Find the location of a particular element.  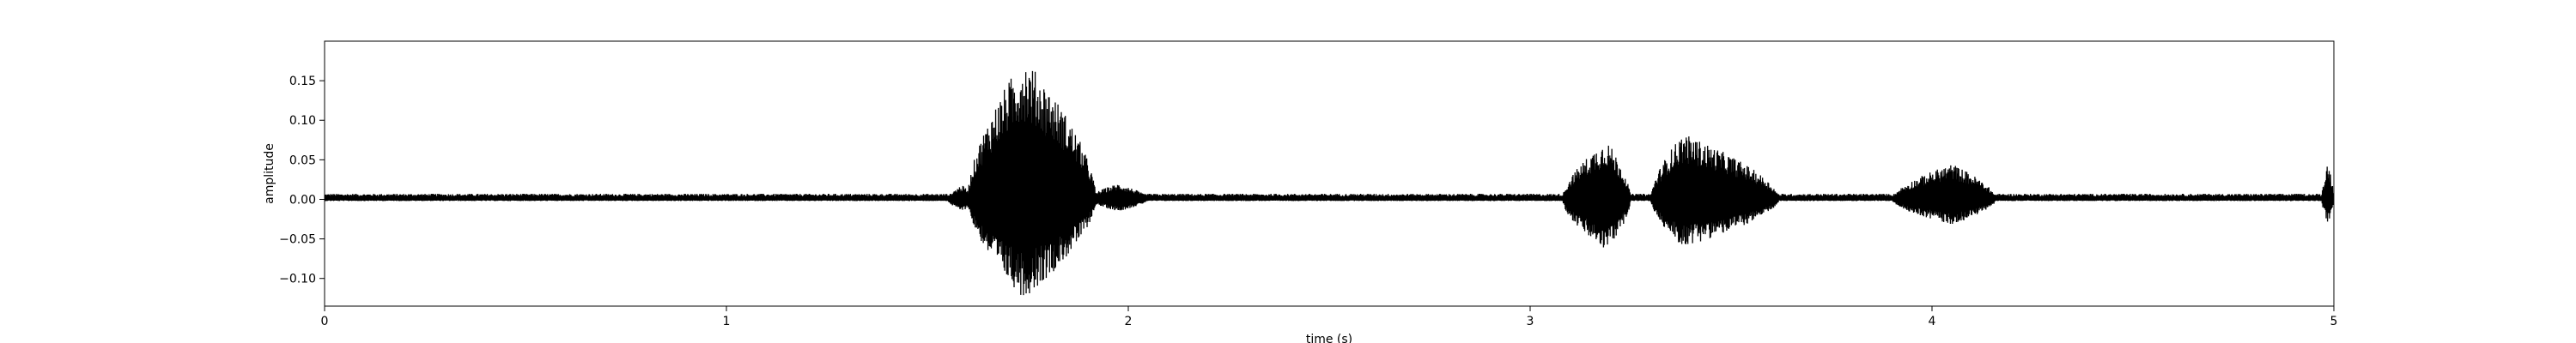

x-tick-label: 5 is located at coordinates (2334, 321).